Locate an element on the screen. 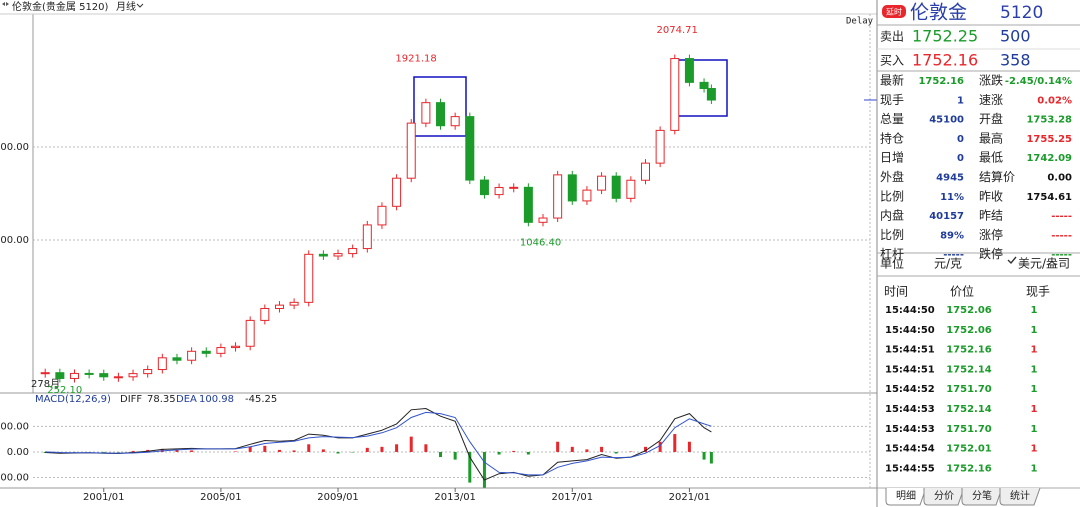 The height and width of the screenshot is (507, 1080). y-tick-label: 100.00 is located at coordinates (14, 426).